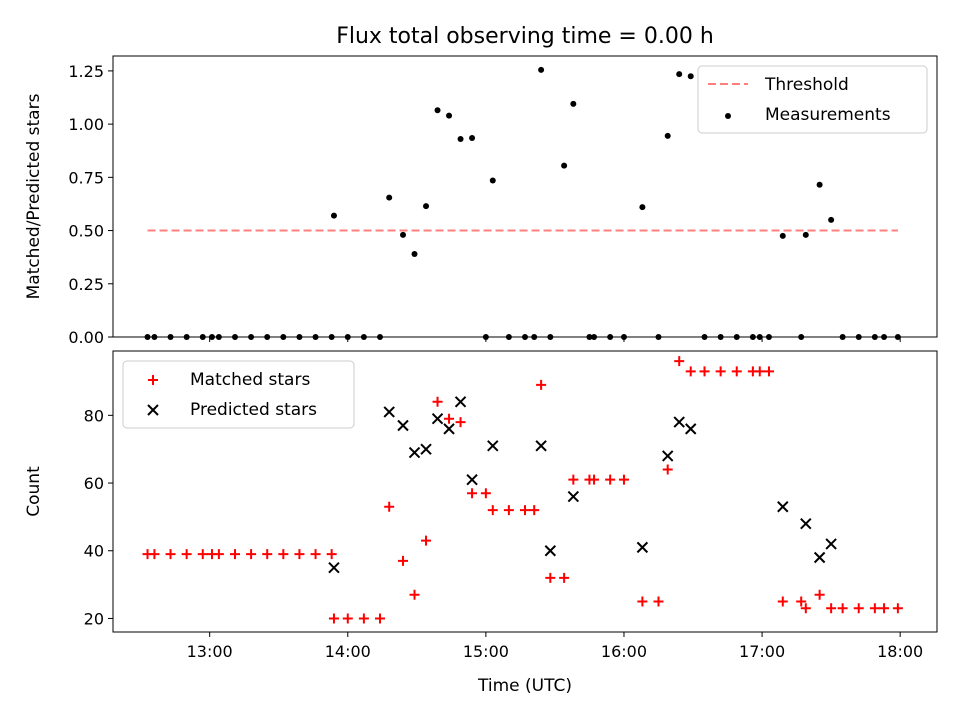 The height and width of the screenshot is (720, 960). I want to click on legend: Matched stars Predicted stars, so click(238, 394).